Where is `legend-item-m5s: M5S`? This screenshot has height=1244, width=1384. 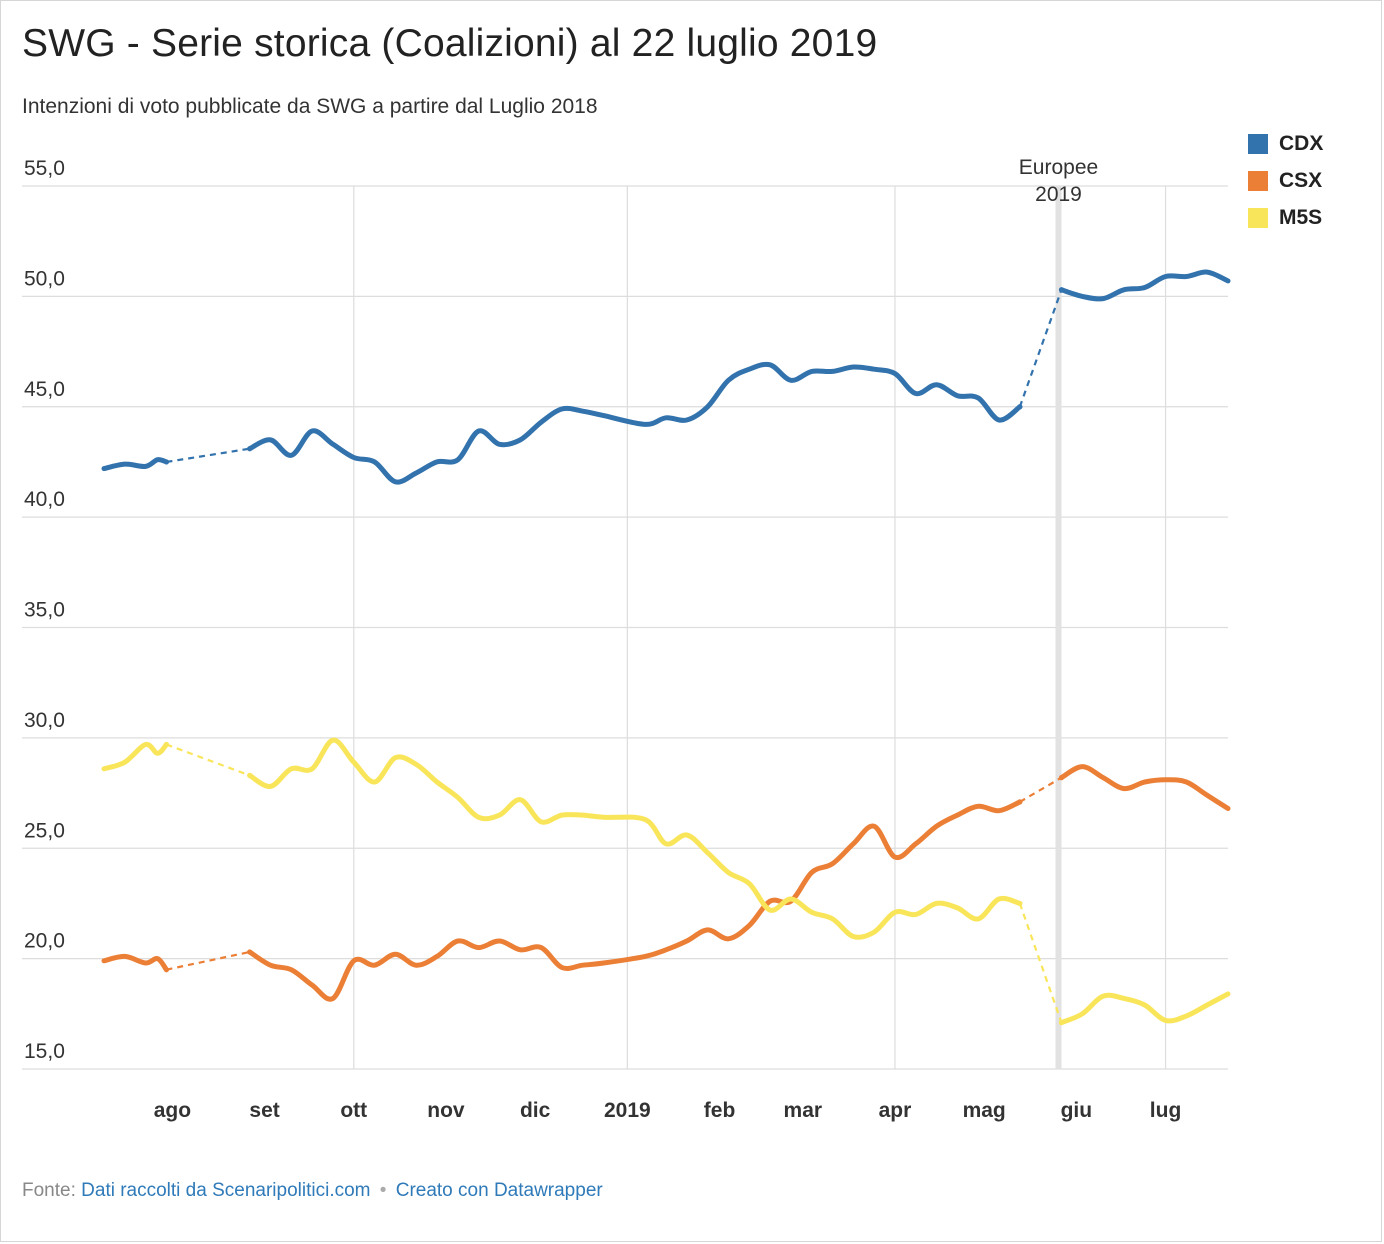 legend-item-m5s: M5S is located at coordinates (1285, 217).